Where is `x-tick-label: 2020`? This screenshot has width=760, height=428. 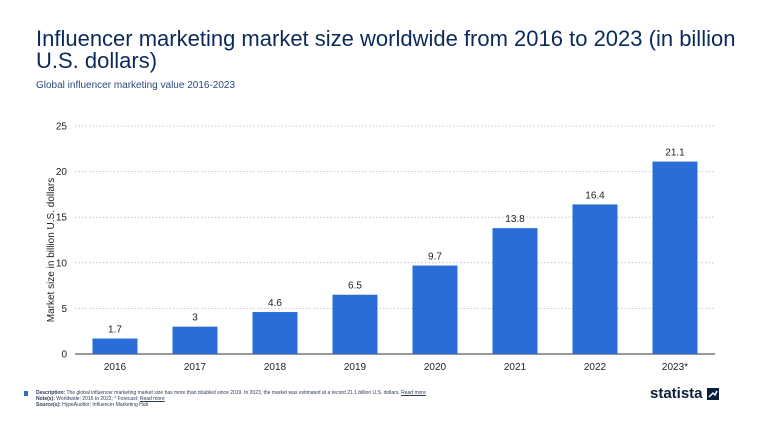
x-tick-label: 2020 is located at coordinates (435, 367).